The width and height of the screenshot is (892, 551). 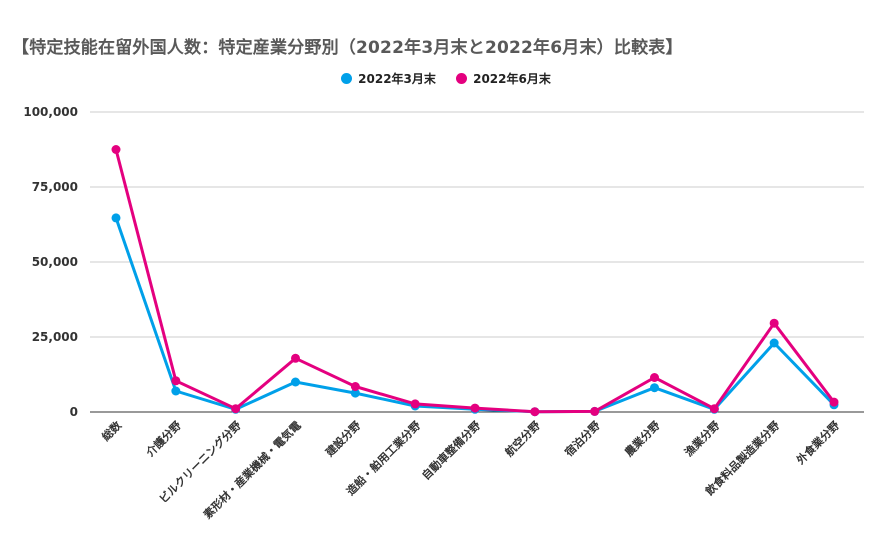 I want to click on x-tick-label-0: 総数, so click(x=112, y=431).